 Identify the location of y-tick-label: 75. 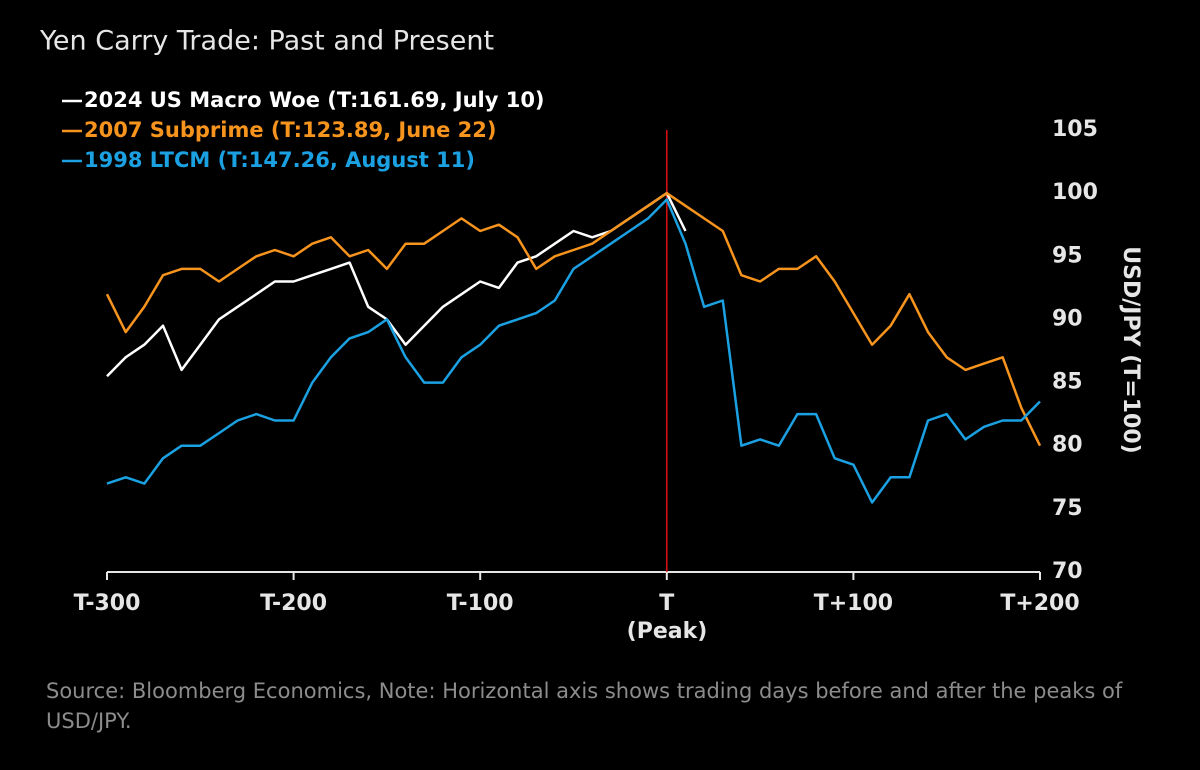
(1067, 508).